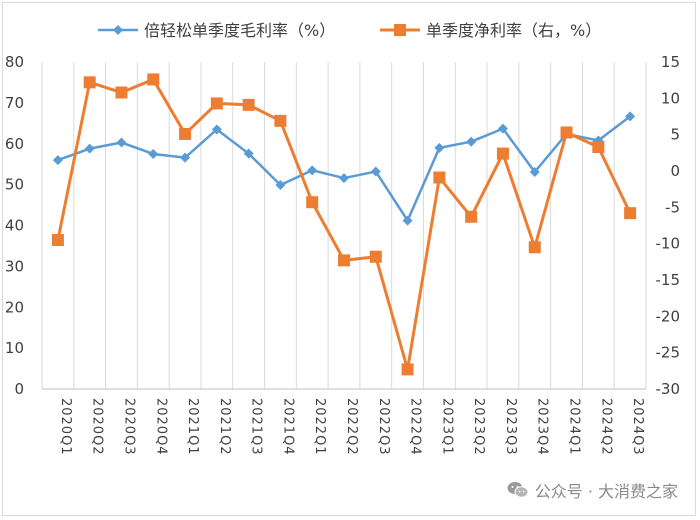  Describe the element at coordinates (670, 98) in the screenshot. I see `y-right-tick-label: 10` at that location.